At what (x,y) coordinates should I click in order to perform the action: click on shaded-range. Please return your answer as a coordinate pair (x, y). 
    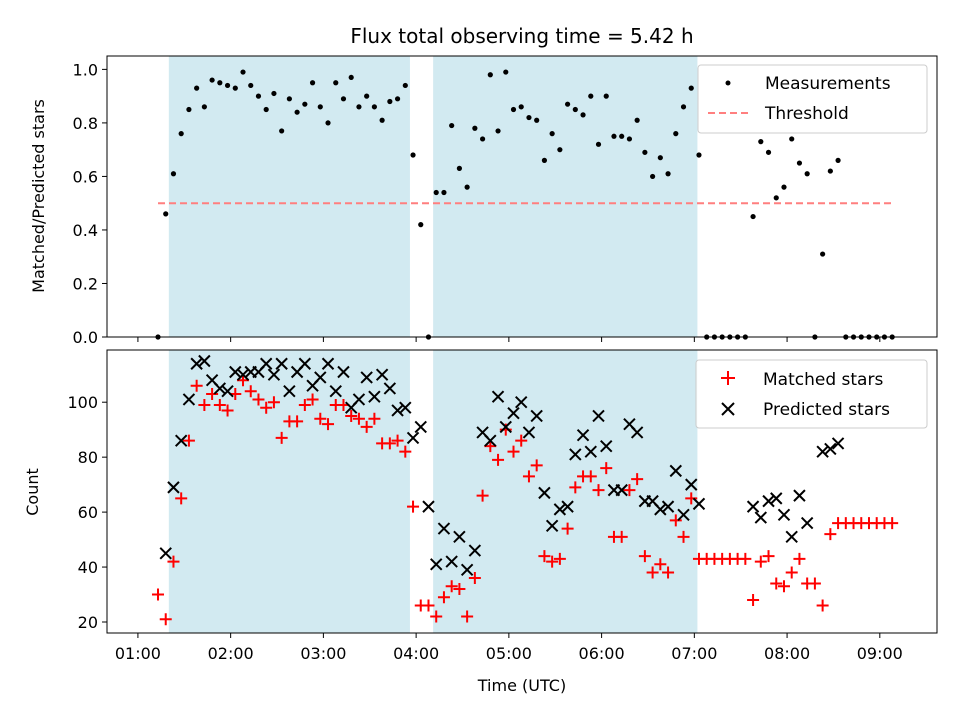
    Looking at the image, I should click on (565, 196).